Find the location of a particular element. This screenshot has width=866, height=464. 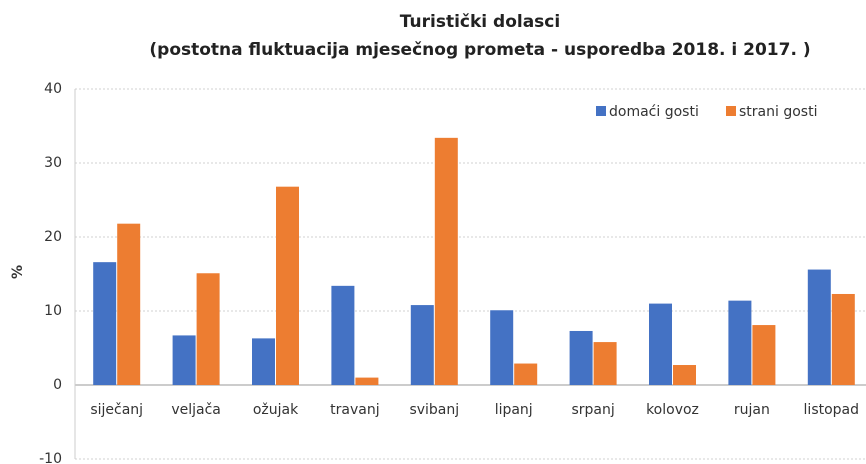

y-tick-label: 30 is located at coordinates (53, 163).